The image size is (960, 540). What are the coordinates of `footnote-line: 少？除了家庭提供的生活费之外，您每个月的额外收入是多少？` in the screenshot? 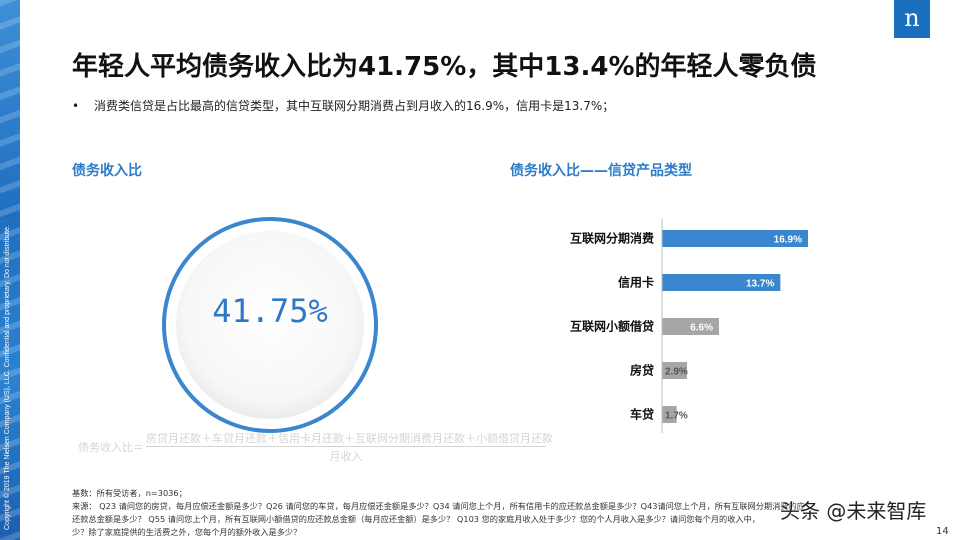 It's located at (187, 532).